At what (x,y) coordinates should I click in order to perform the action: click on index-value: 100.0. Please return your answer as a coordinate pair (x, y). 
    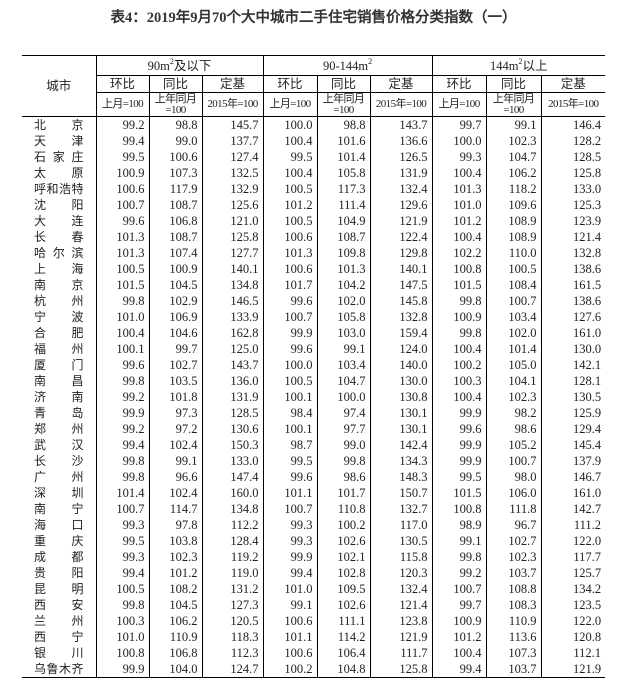
    Looking at the image, I should click on (290, 365).